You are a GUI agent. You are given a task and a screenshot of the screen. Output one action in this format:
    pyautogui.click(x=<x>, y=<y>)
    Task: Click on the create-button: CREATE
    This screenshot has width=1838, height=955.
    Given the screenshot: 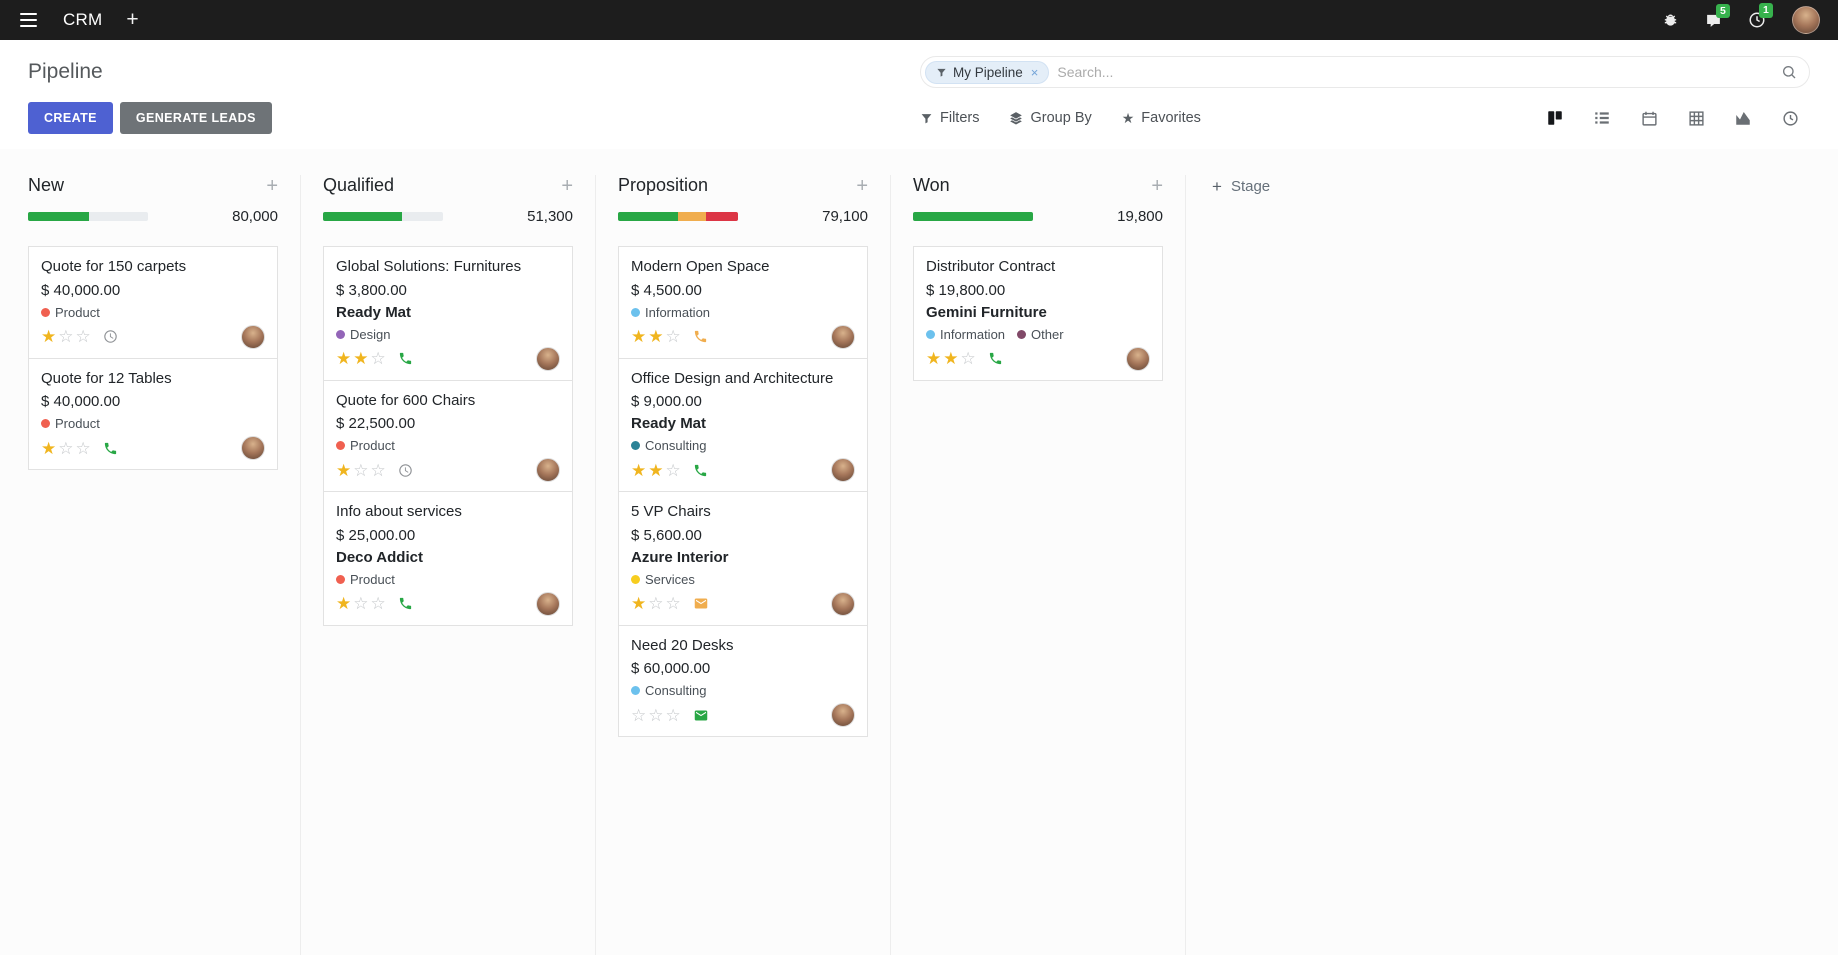 What is the action you would take?
    pyautogui.click(x=70, y=118)
    